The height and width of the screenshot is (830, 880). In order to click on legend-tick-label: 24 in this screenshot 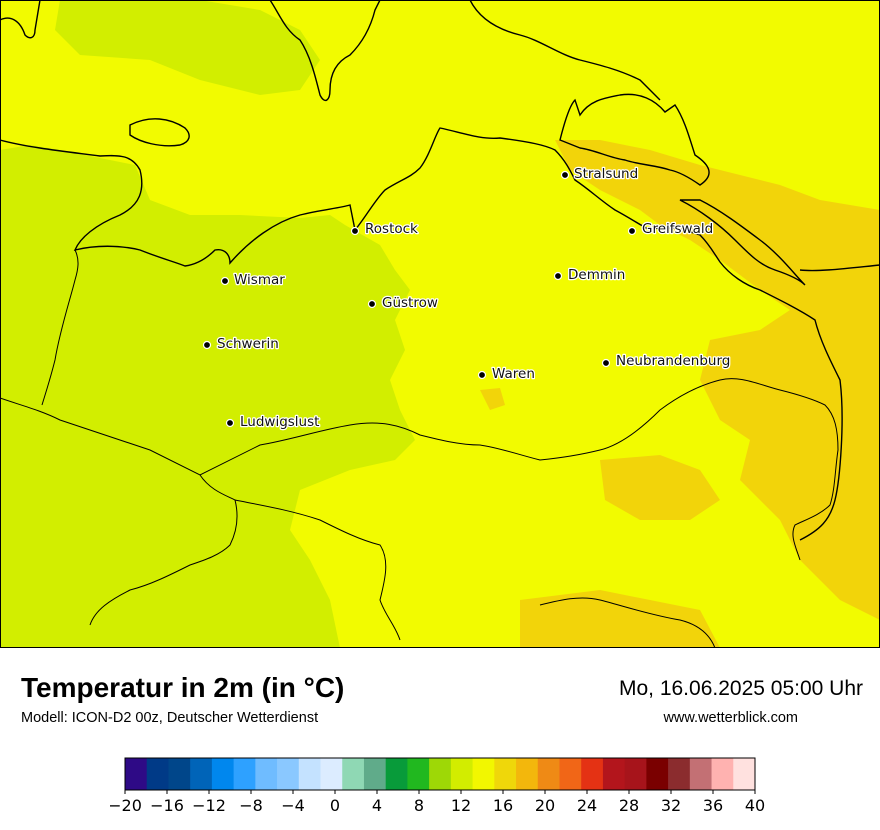, I will do `click(587, 805)`.